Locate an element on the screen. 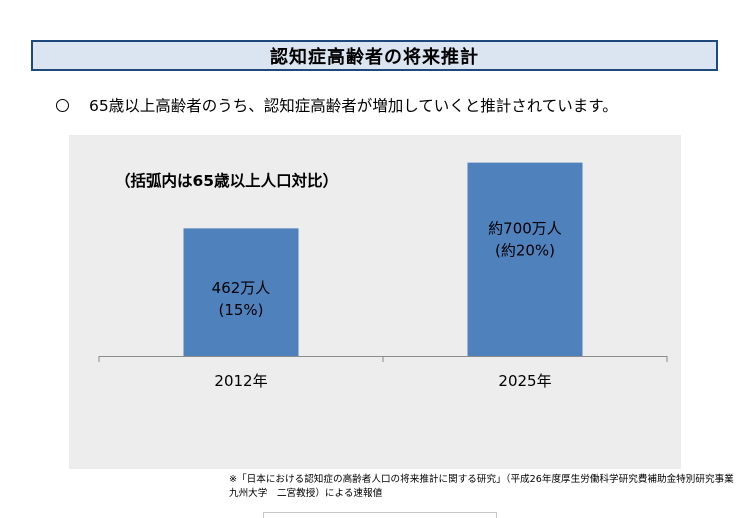 This screenshot has width=736, height=518. data-label-1-ratio: (約20%) is located at coordinates (525, 251).